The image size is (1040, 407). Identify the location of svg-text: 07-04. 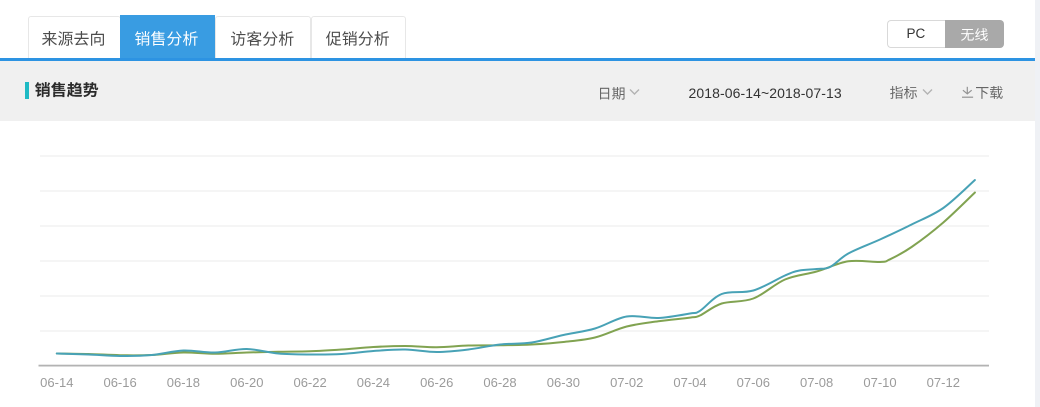
(689, 382).